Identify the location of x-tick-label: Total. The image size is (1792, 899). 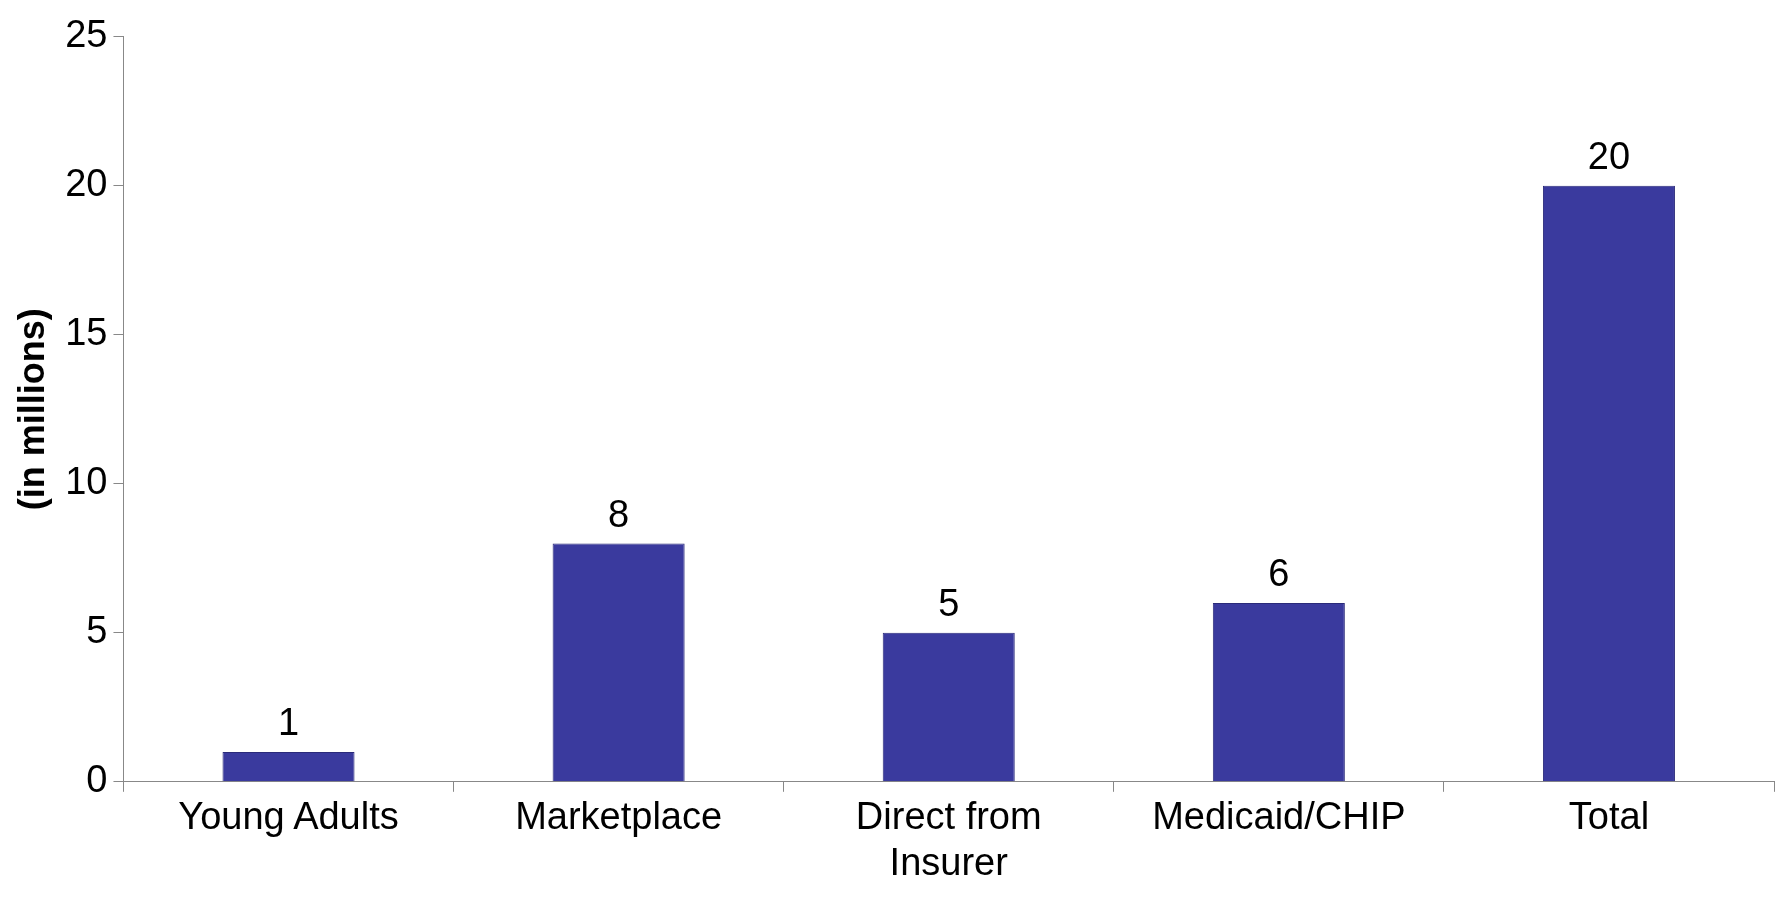
(1609, 816).